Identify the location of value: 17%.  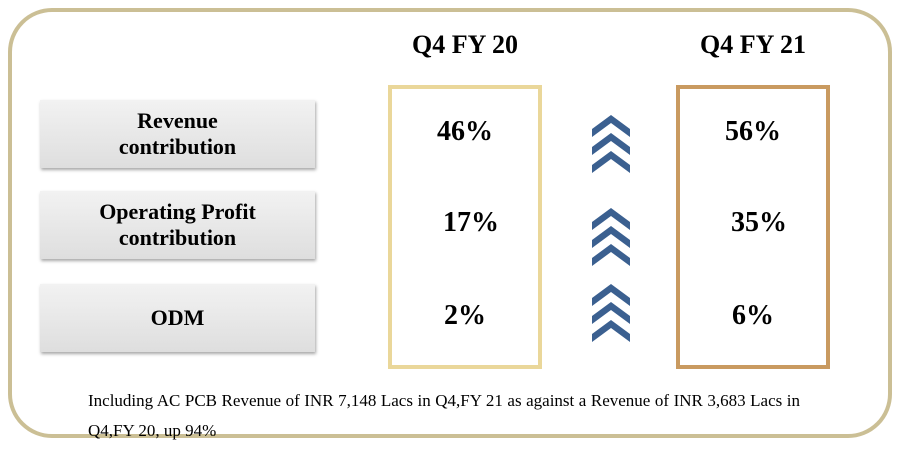
(471, 222).